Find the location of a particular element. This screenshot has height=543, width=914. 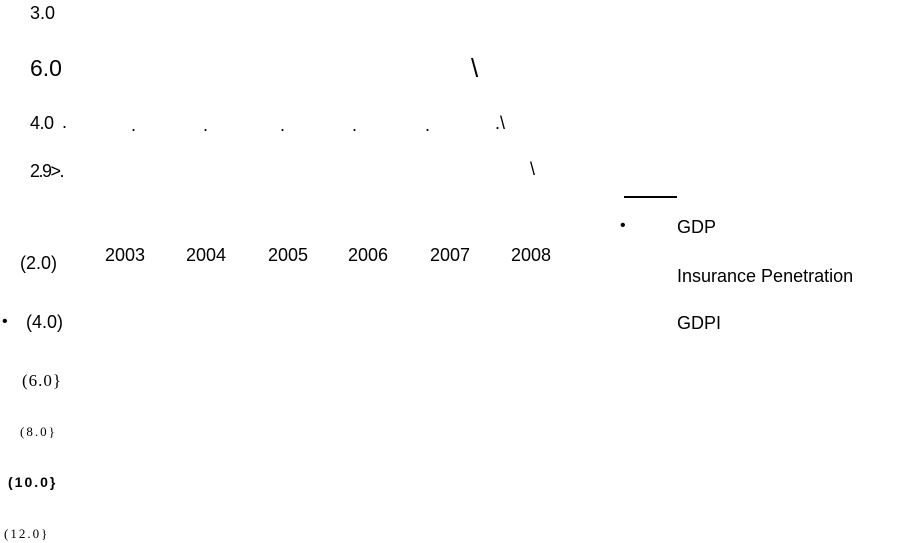

y-tick-label: (2.0) is located at coordinates (39, 263).